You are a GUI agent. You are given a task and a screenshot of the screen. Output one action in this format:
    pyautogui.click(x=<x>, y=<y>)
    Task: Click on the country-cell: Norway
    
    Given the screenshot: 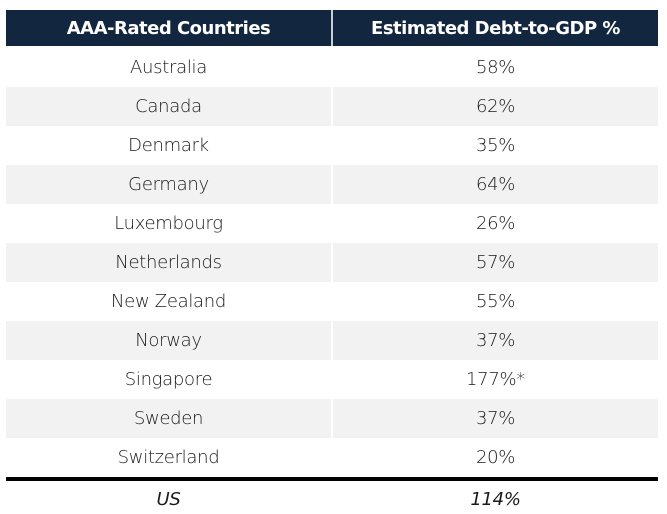 What is the action you would take?
    pyautogui.click(x=169, y=340)
    